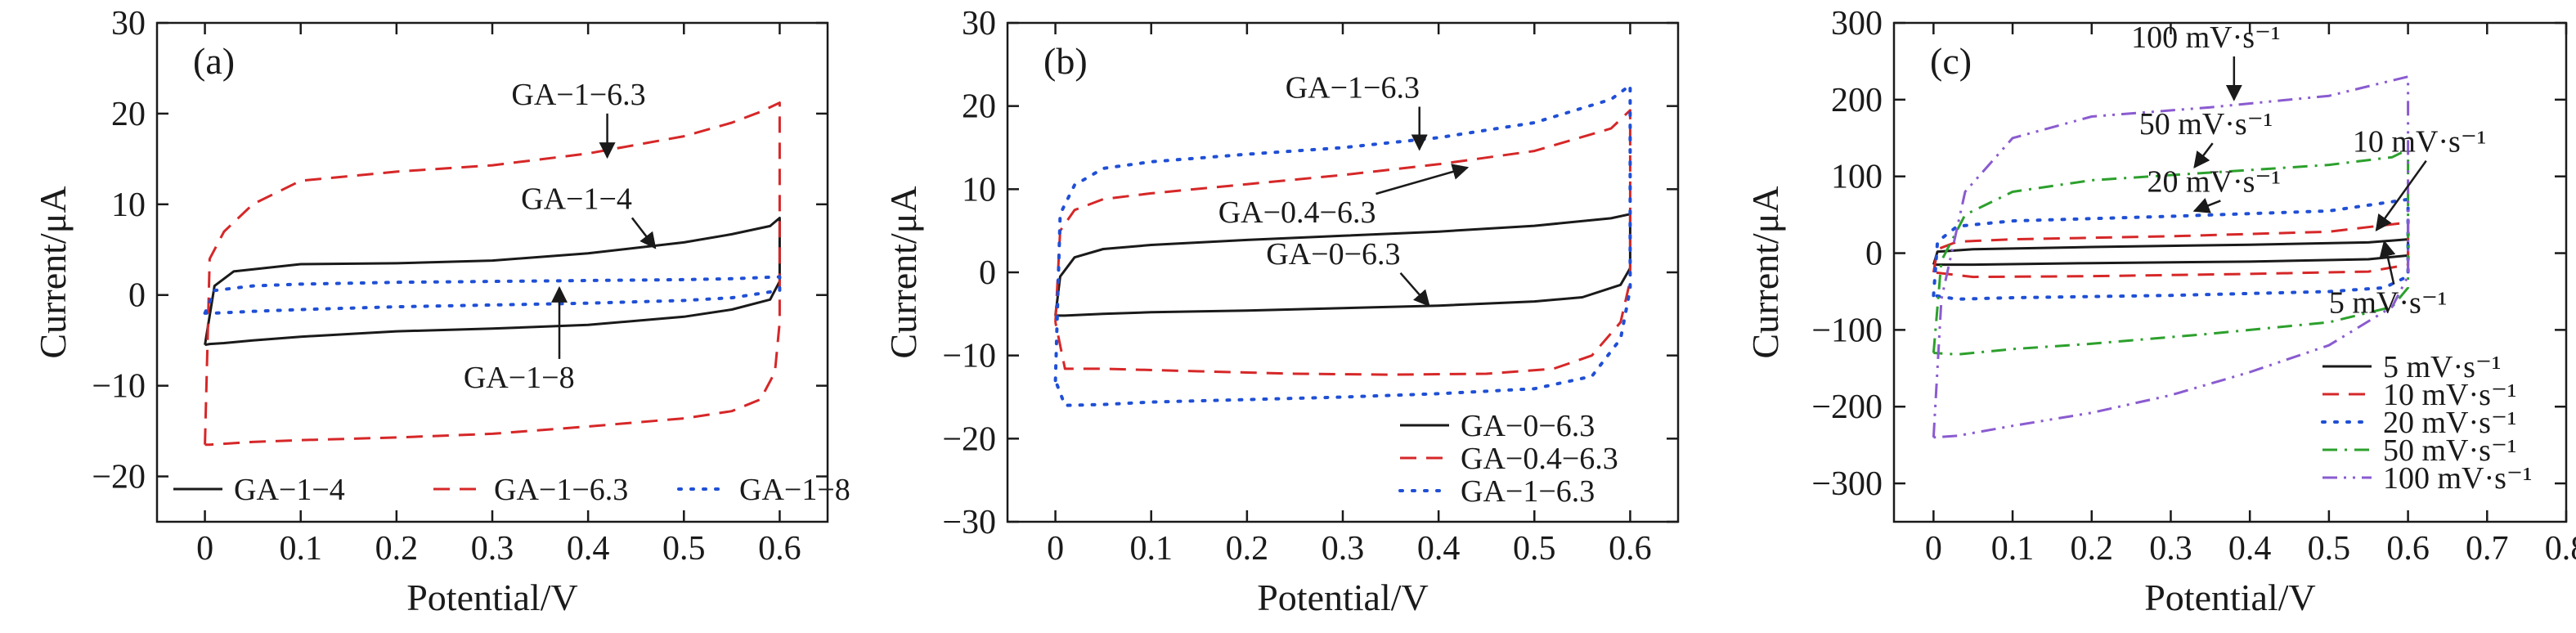 The image size is (2576, 633). I want to click on annotation-label: 5 mV·s⁻¹, so click(2388, 303).